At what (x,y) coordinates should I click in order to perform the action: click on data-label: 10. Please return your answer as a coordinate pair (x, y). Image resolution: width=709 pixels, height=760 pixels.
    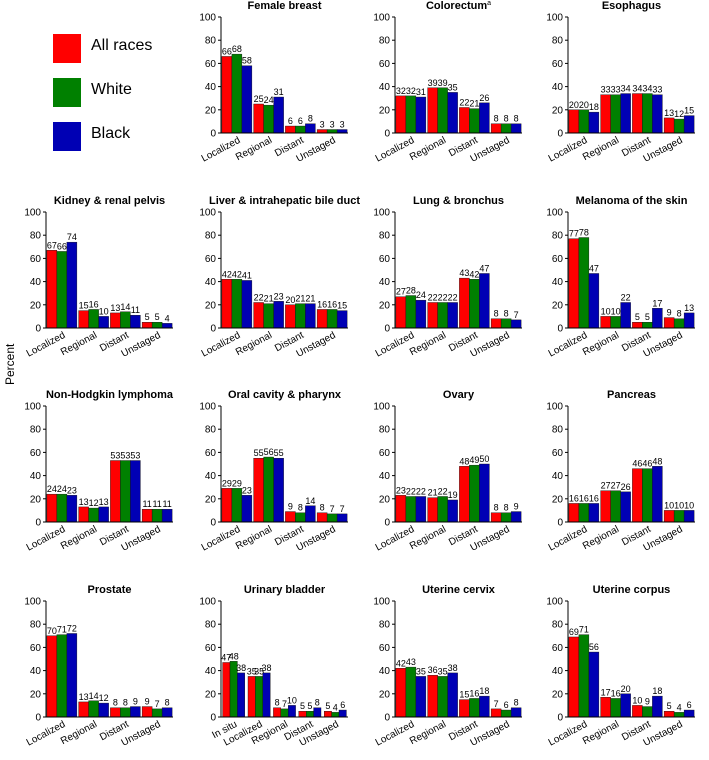
    Looking at the image, I should click on (637, 700).